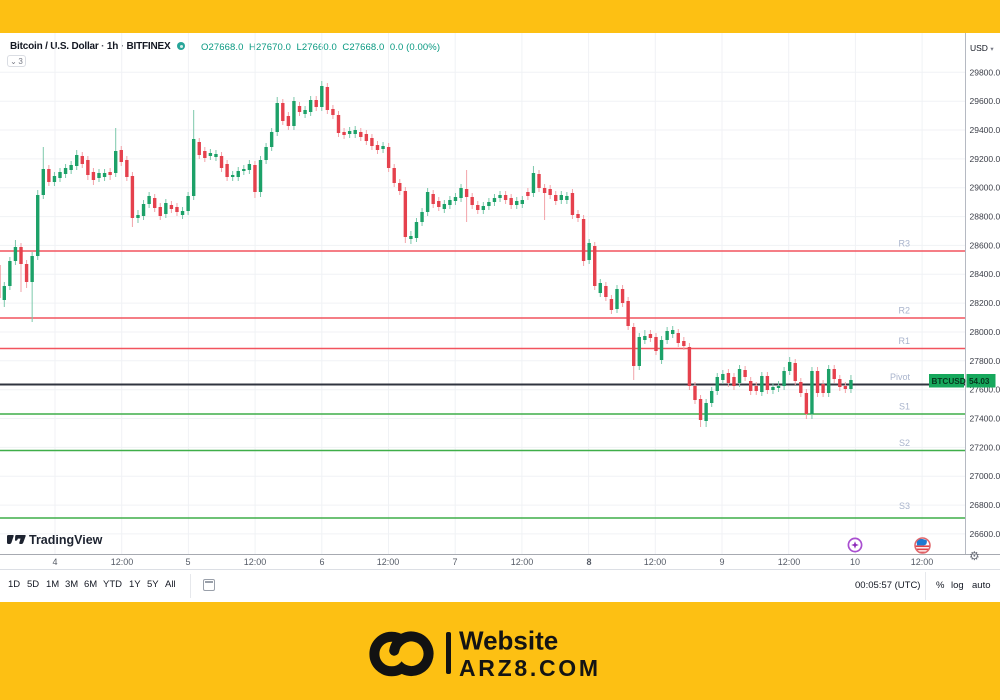  I want to click on svg-text: S1, so click(904, 407).